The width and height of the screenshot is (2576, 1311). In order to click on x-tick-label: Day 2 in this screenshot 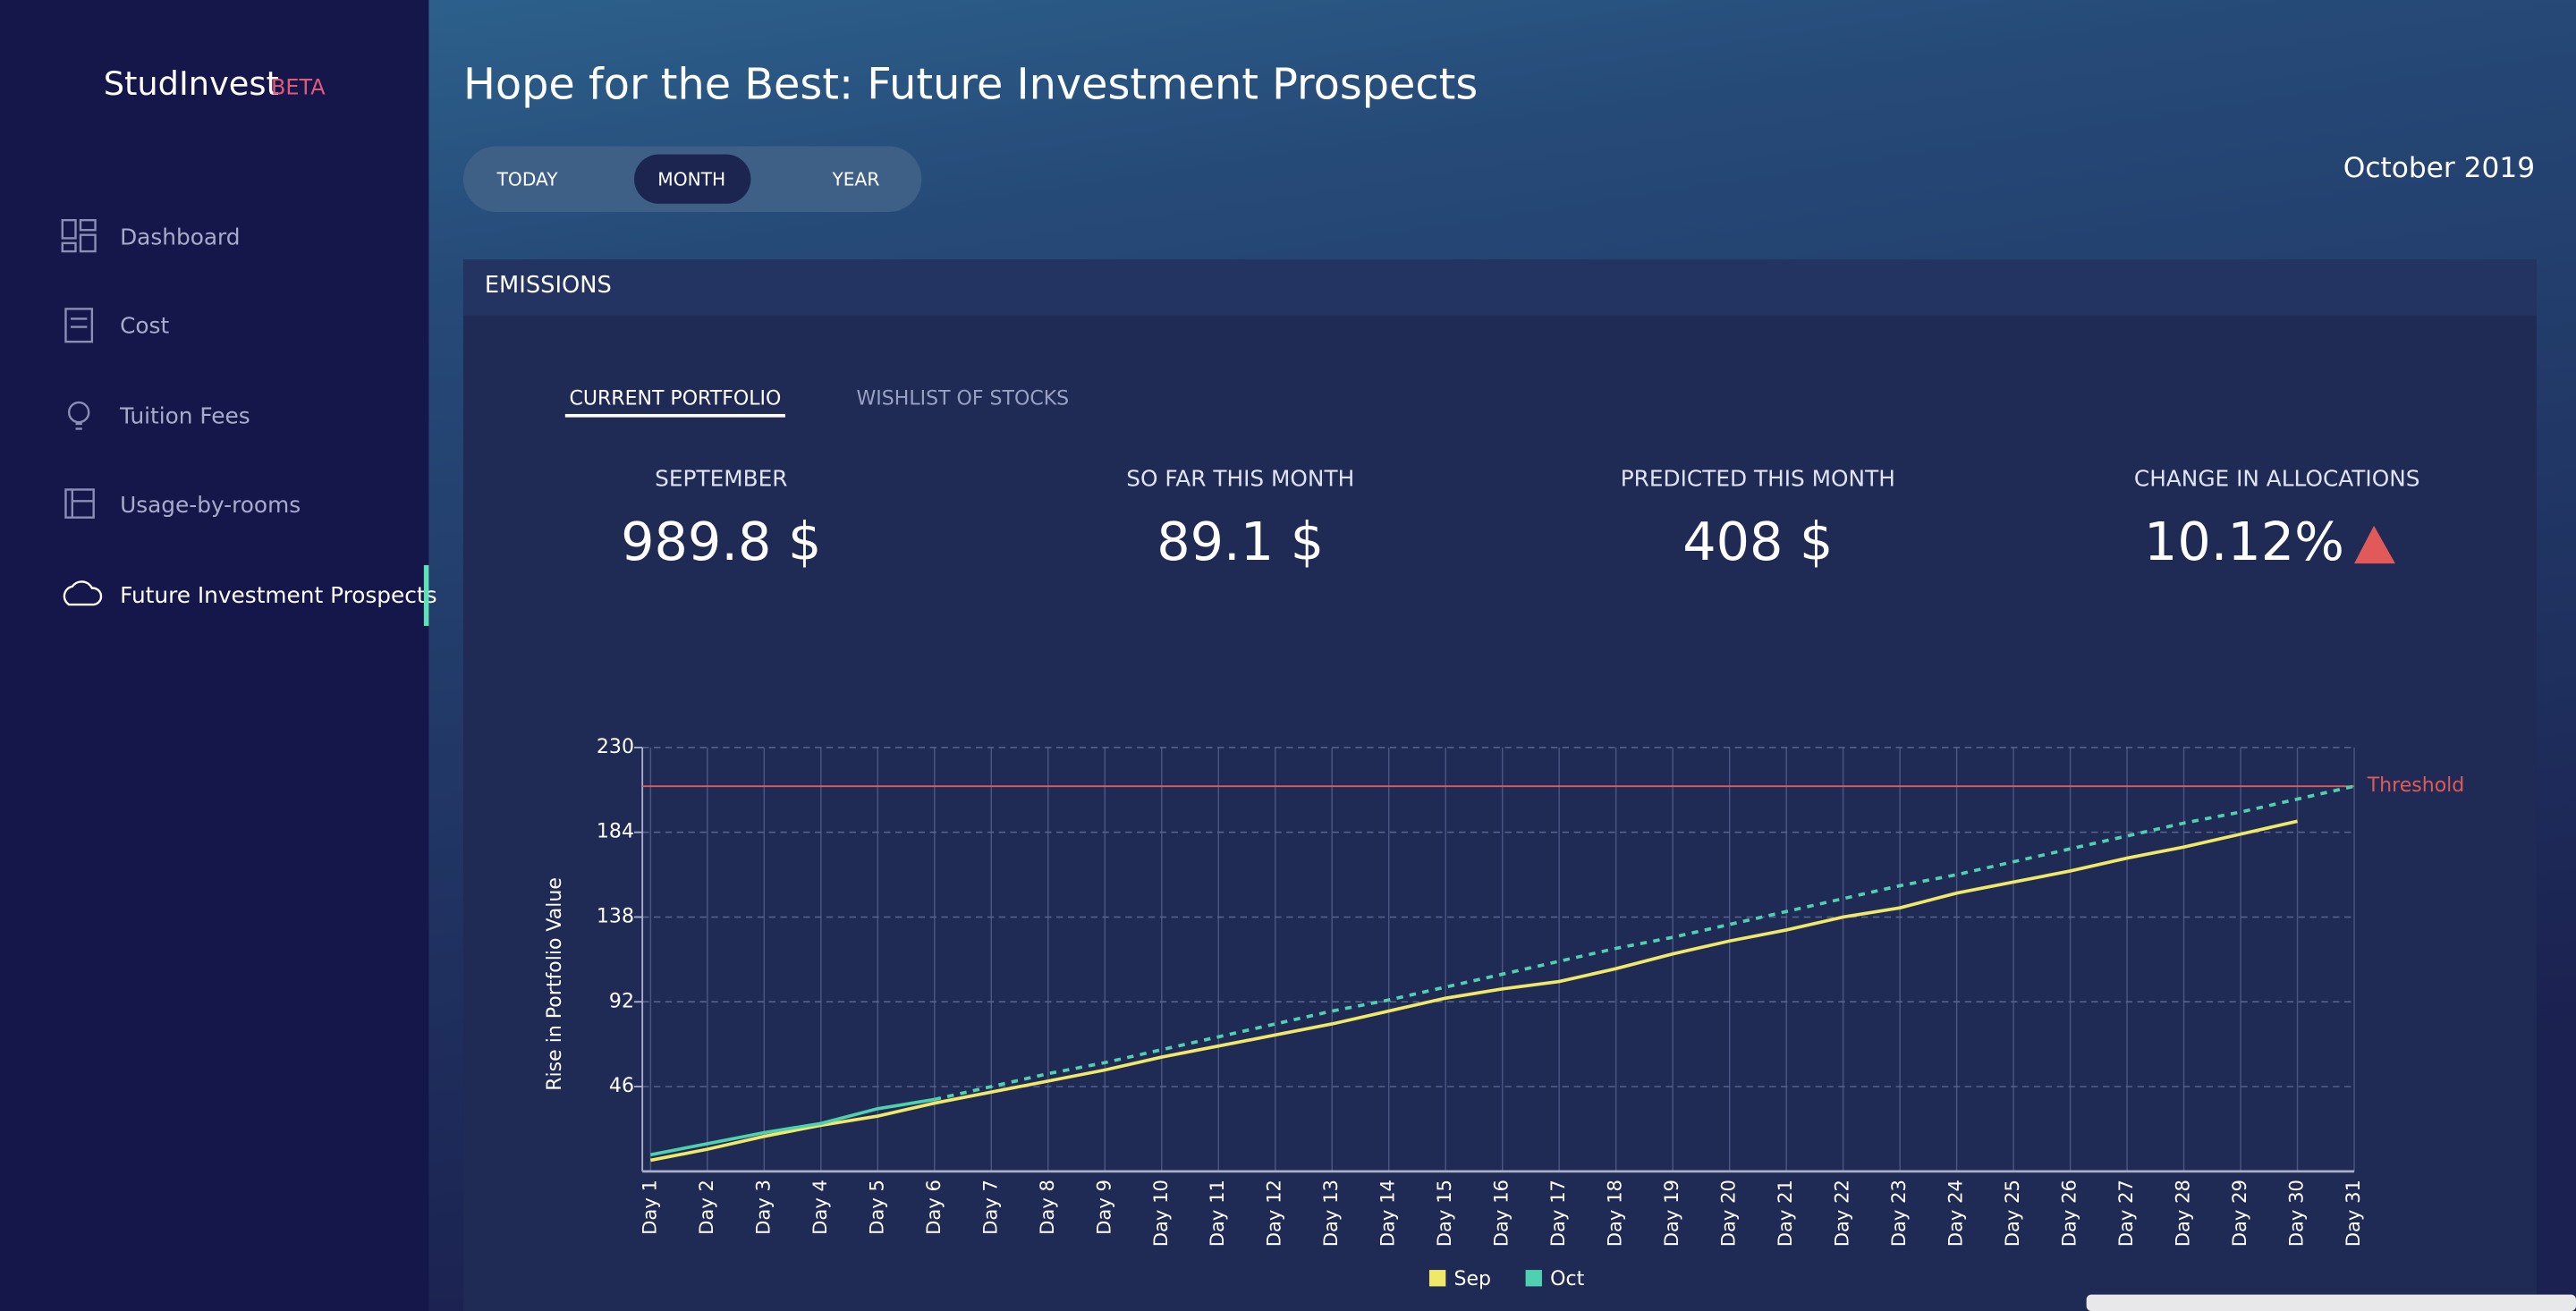, I will do `click(706, 1207)`.